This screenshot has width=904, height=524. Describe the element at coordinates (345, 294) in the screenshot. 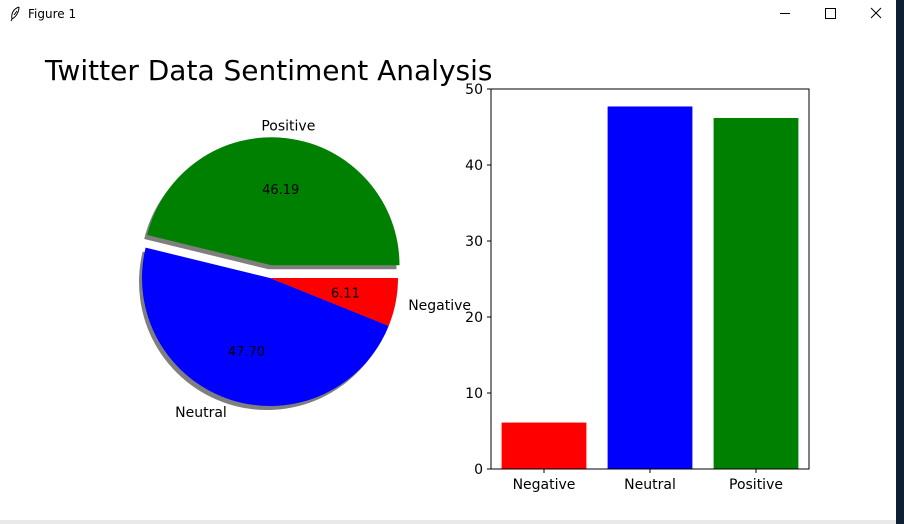

I see `pie-value-label-negative: 6.11` at that location.